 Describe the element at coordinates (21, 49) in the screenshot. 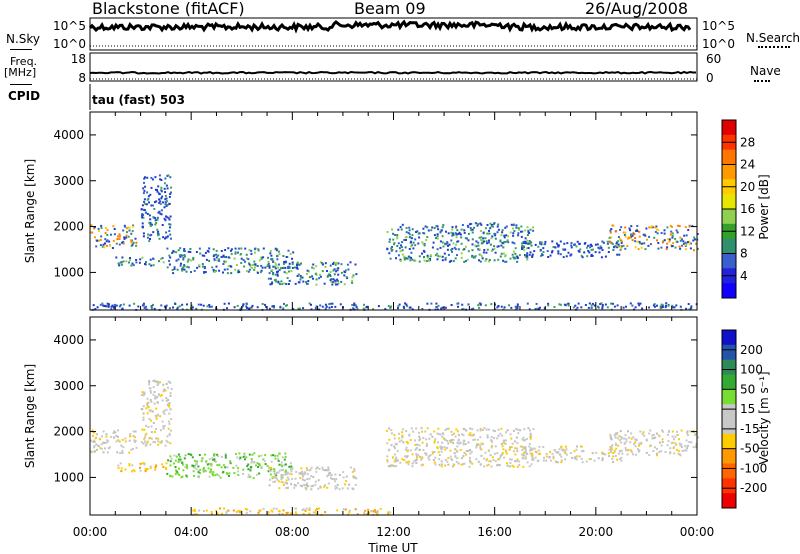

I see `nsky-legend-line` at that location.